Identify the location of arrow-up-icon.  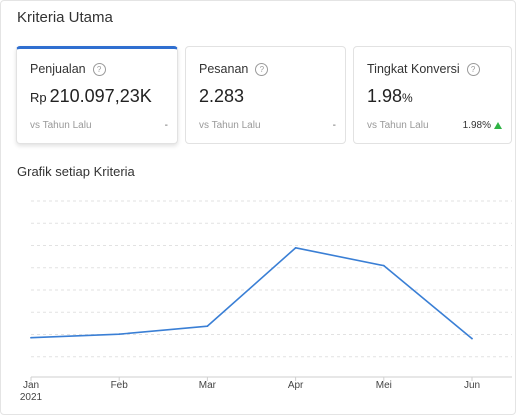
(498, 125).